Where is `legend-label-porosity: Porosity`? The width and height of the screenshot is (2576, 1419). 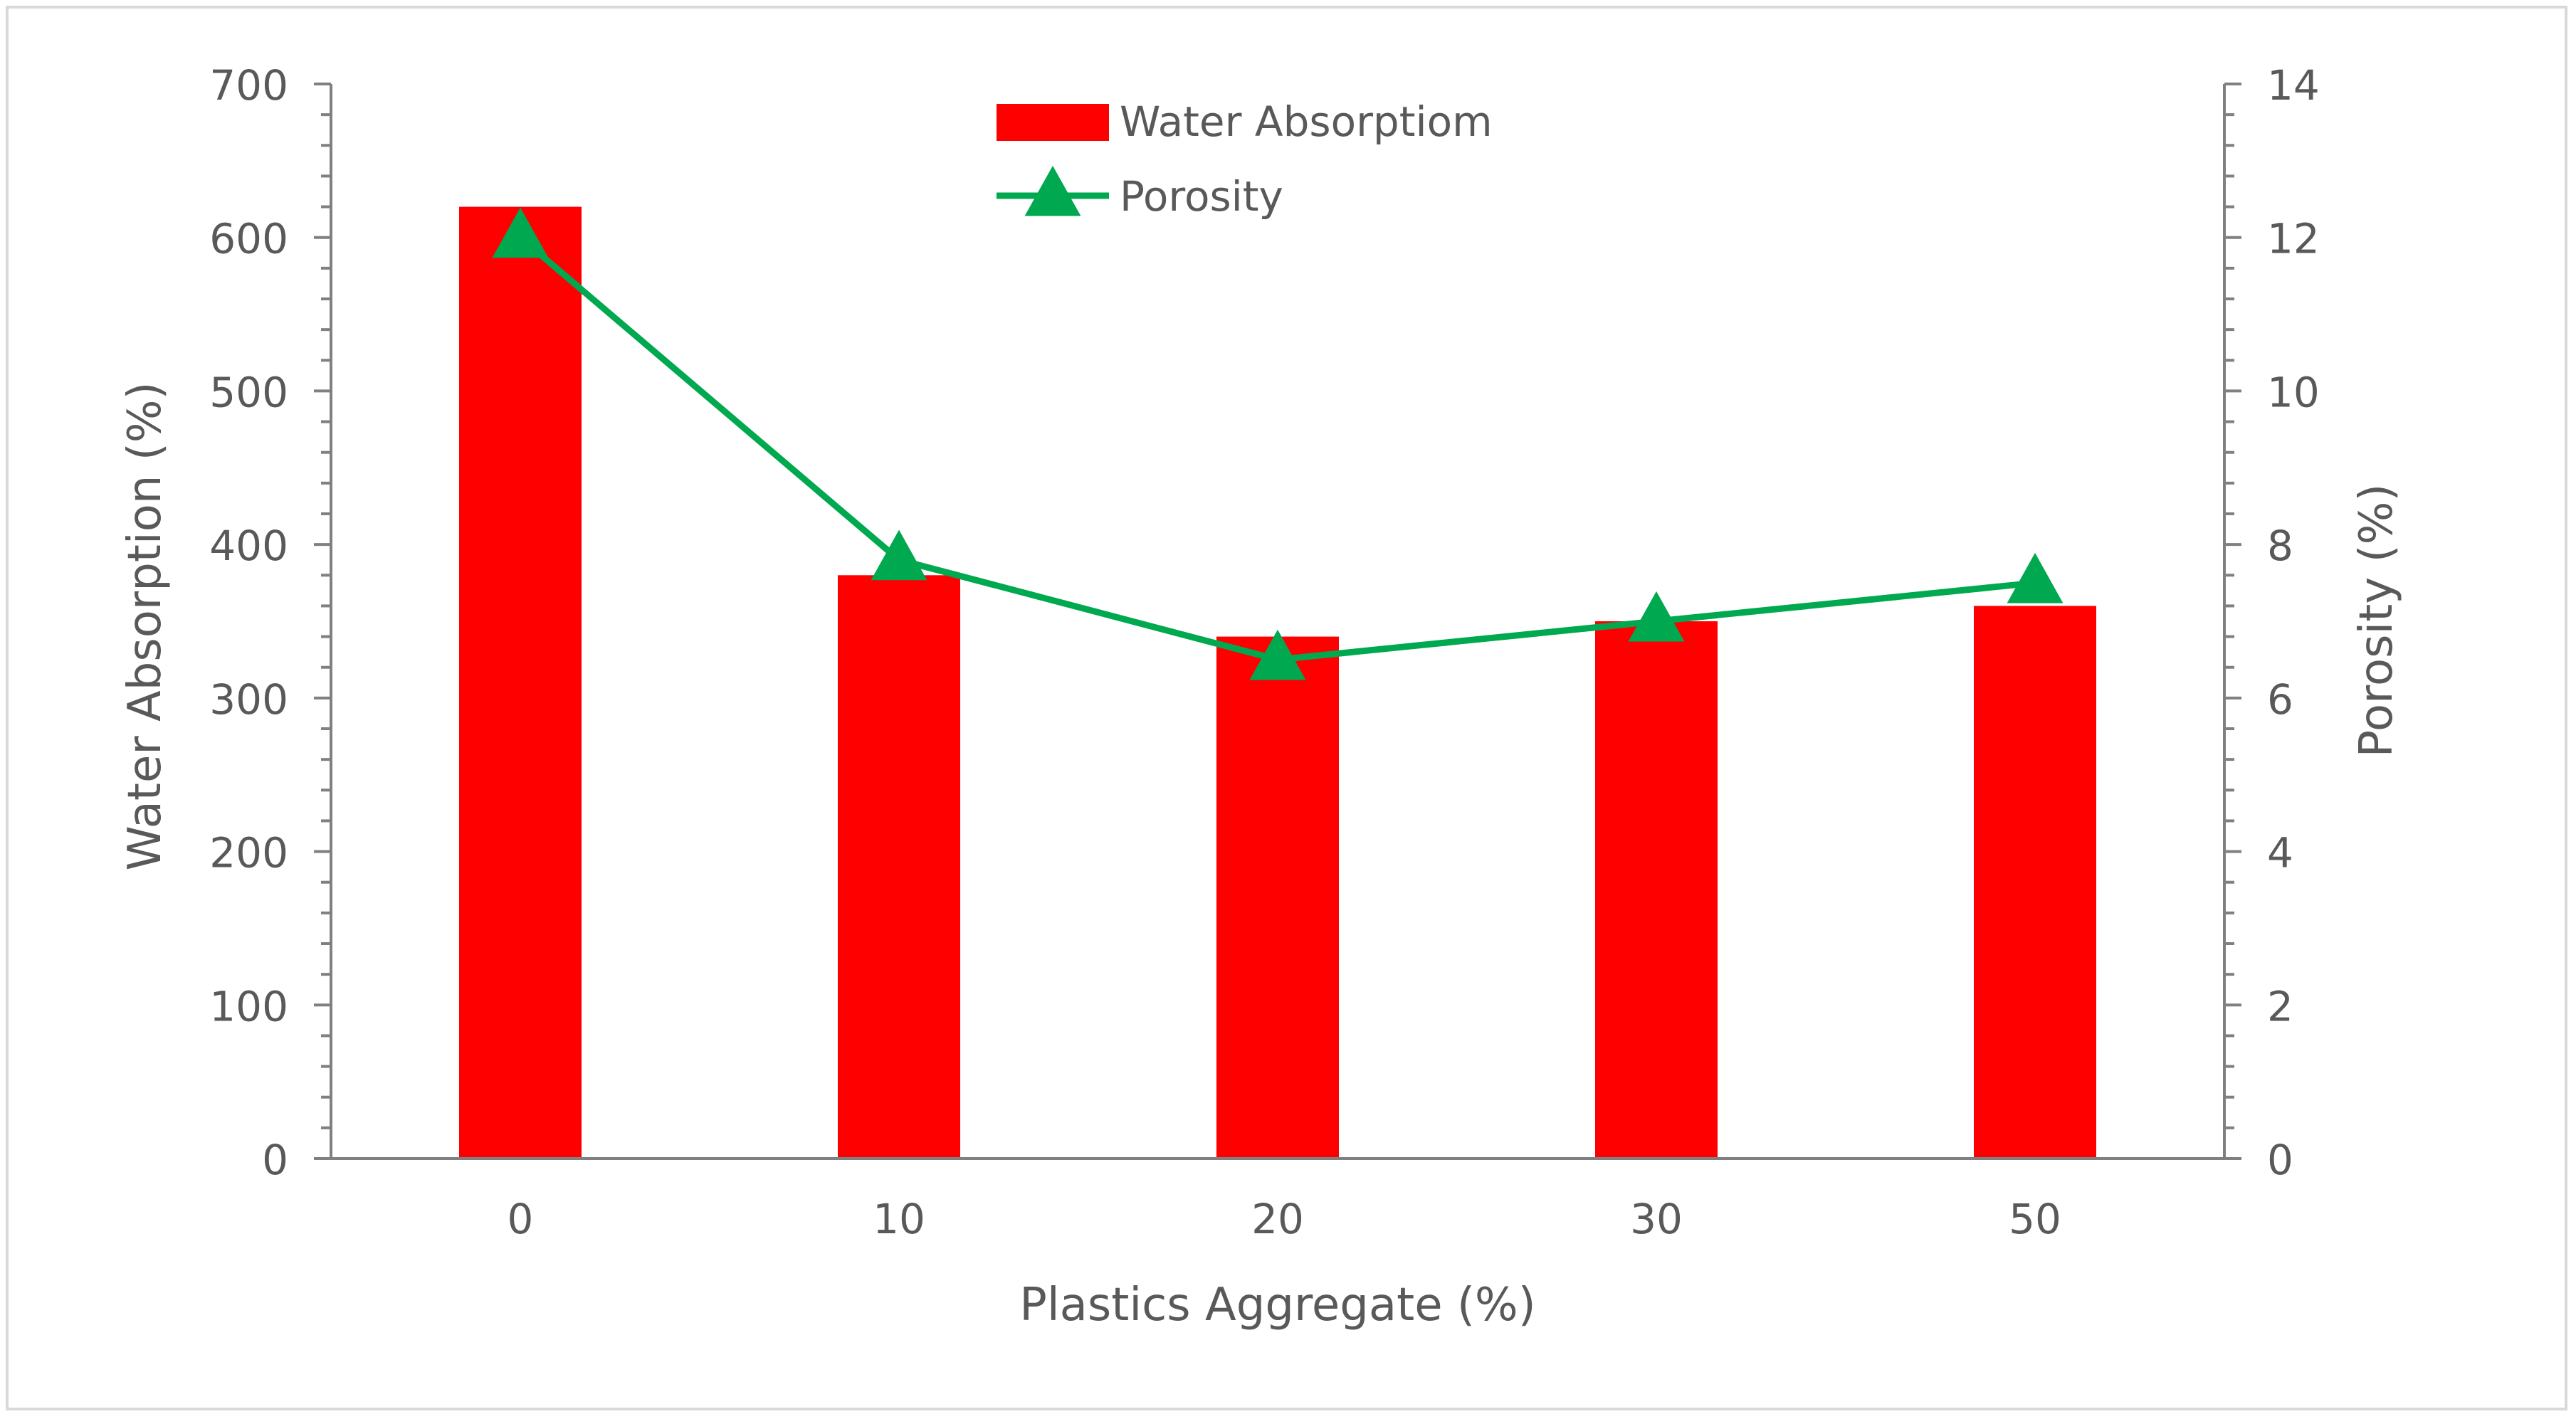
legend-label-porosity: Porosity is located at coordinates (1202, 196).